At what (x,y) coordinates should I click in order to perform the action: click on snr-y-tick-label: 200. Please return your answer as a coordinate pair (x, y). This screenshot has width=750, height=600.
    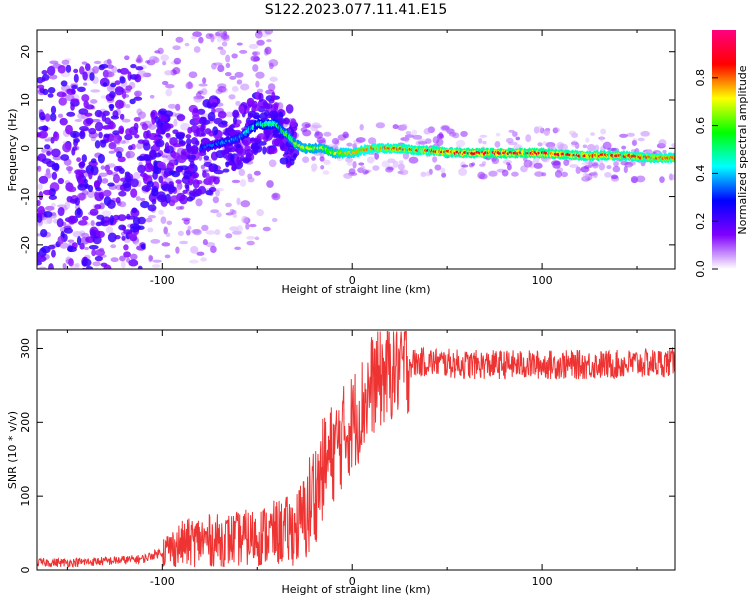
    Looking at the image, I should click on (25, 422).